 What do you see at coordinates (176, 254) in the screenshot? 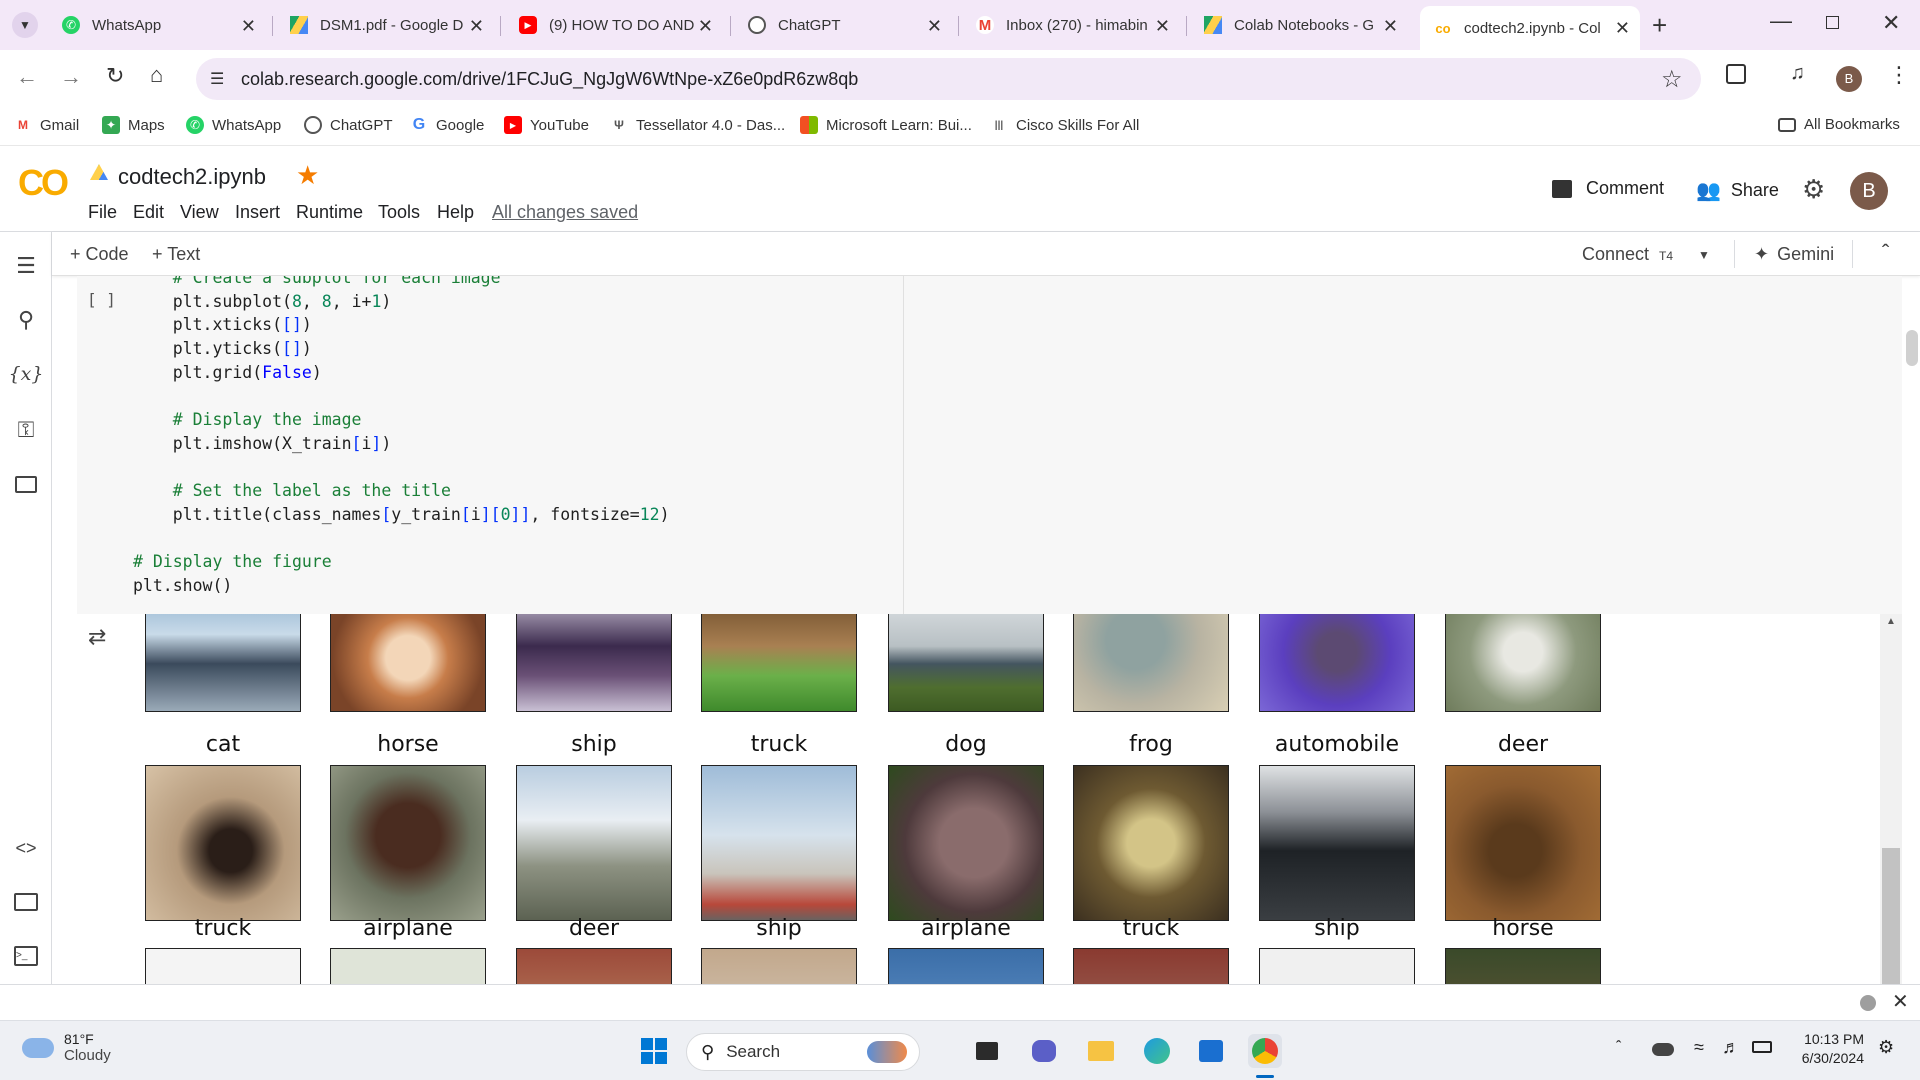
I see `add-text-button: + Text` at bounding box center [176, 254].